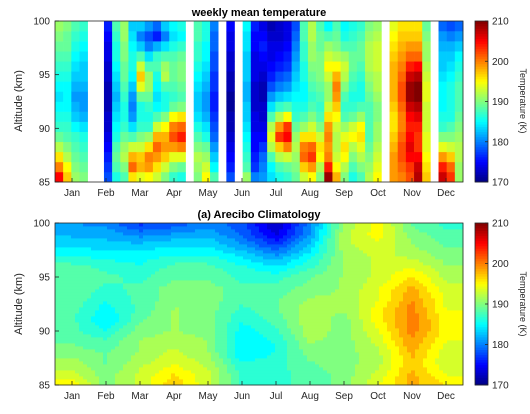  What do you see at coordinates (45, 129) in the screenshot?
I see `top-y-tick-label: 90` at bounding box center [45, 129].